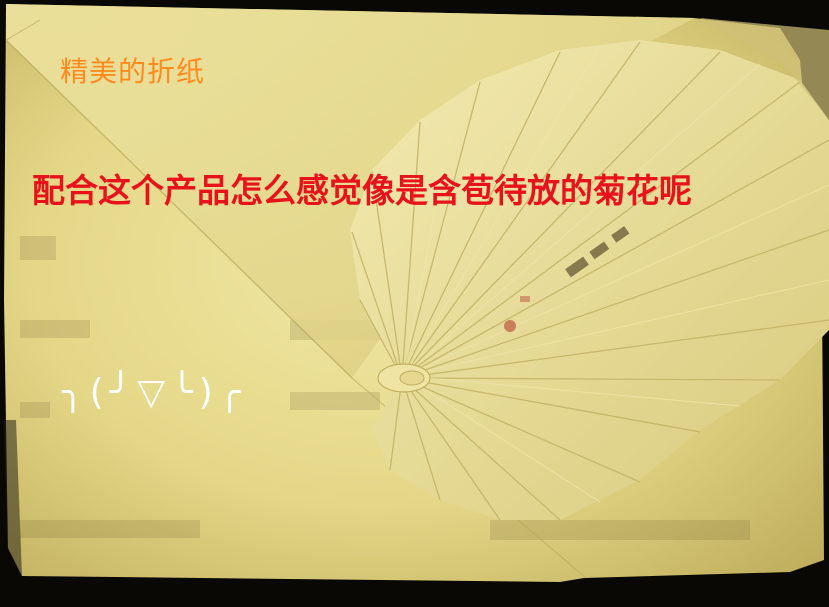  I want to click on comment-caption: 配合这个产品怎么感觉像是含苞待放的菊花呢, so click(362, 190).